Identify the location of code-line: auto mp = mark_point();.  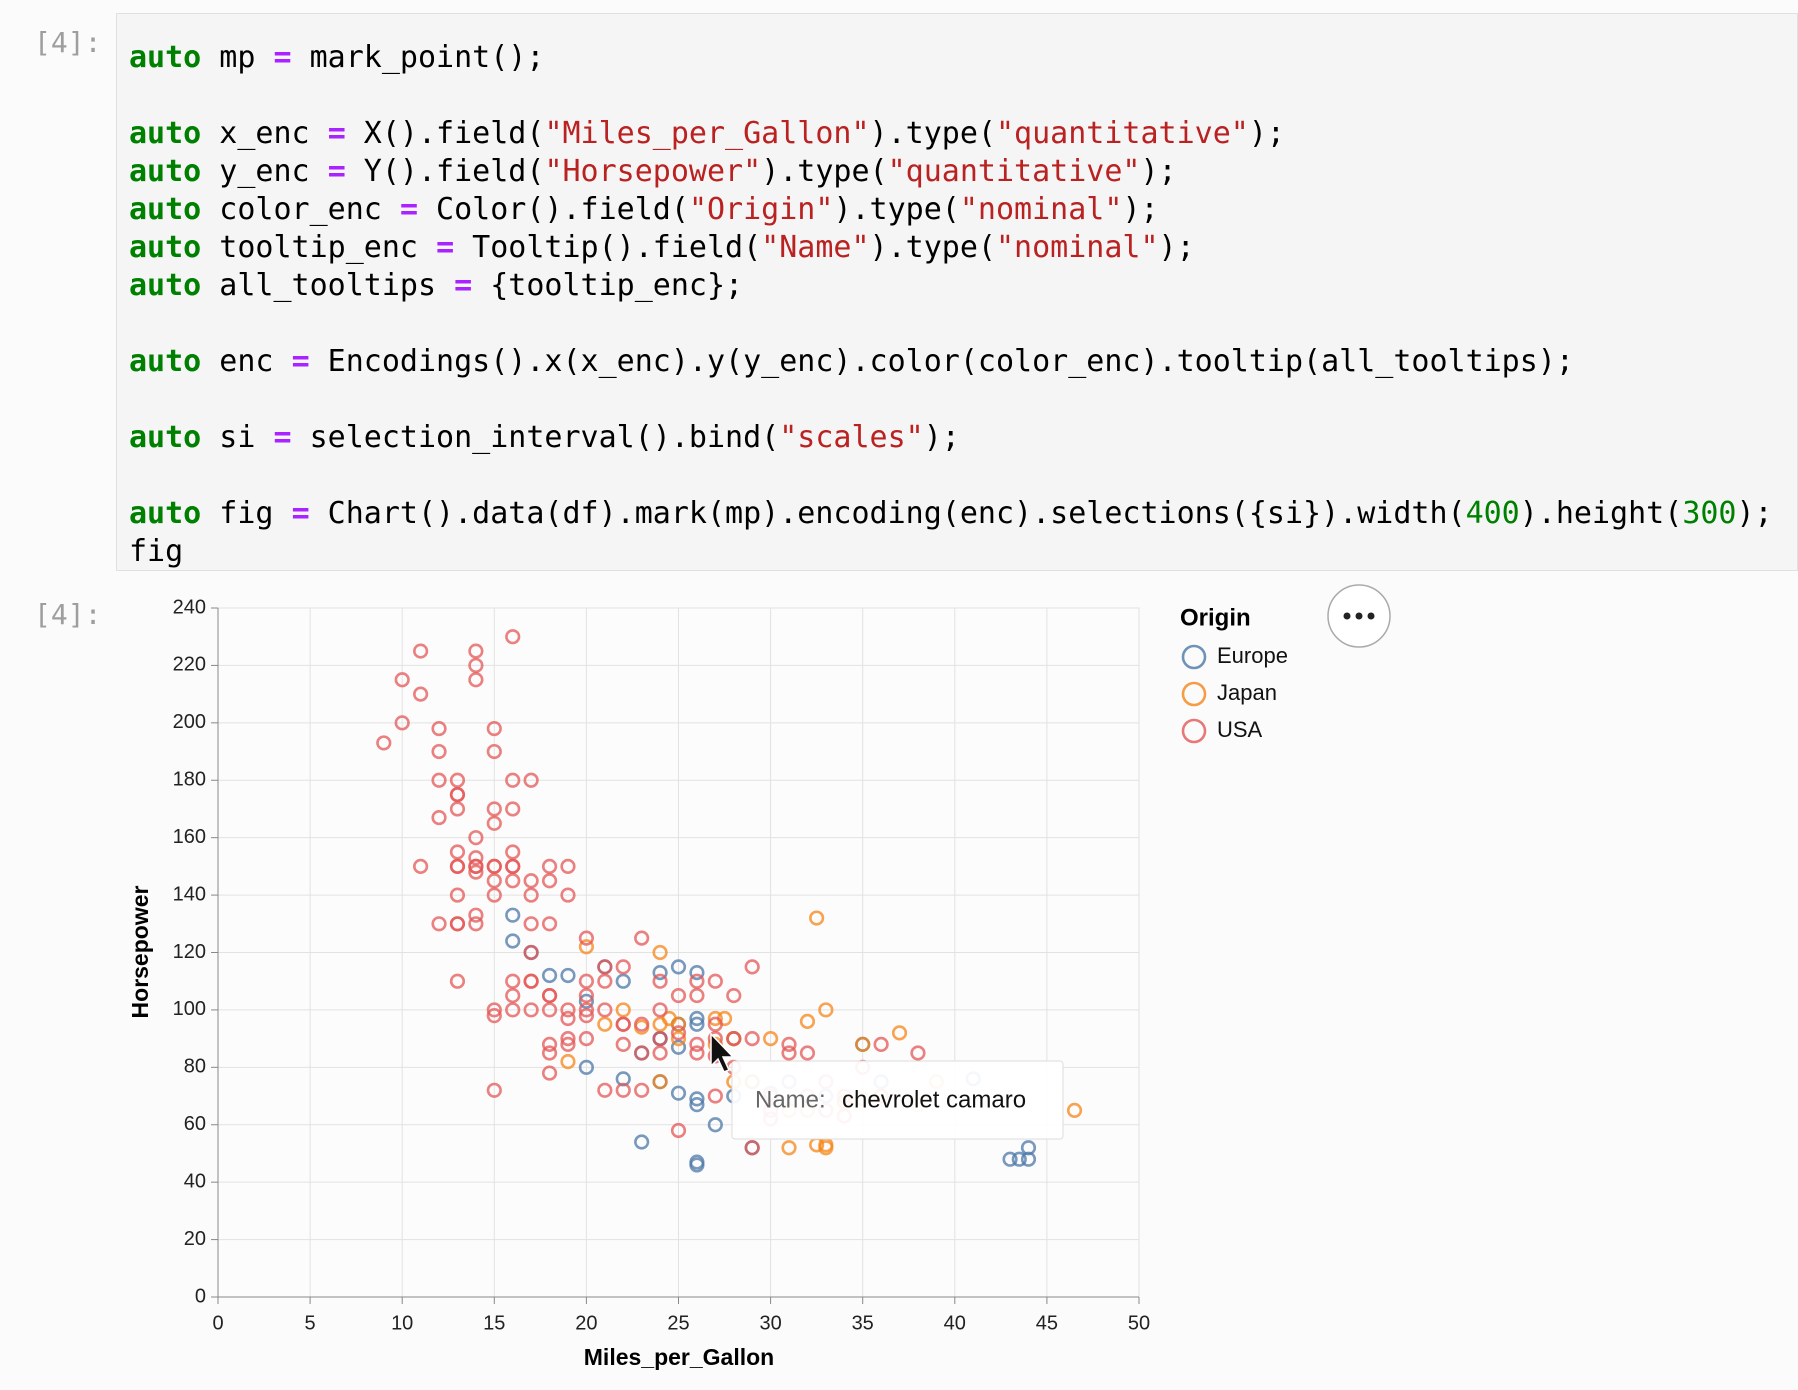
(963, 58).